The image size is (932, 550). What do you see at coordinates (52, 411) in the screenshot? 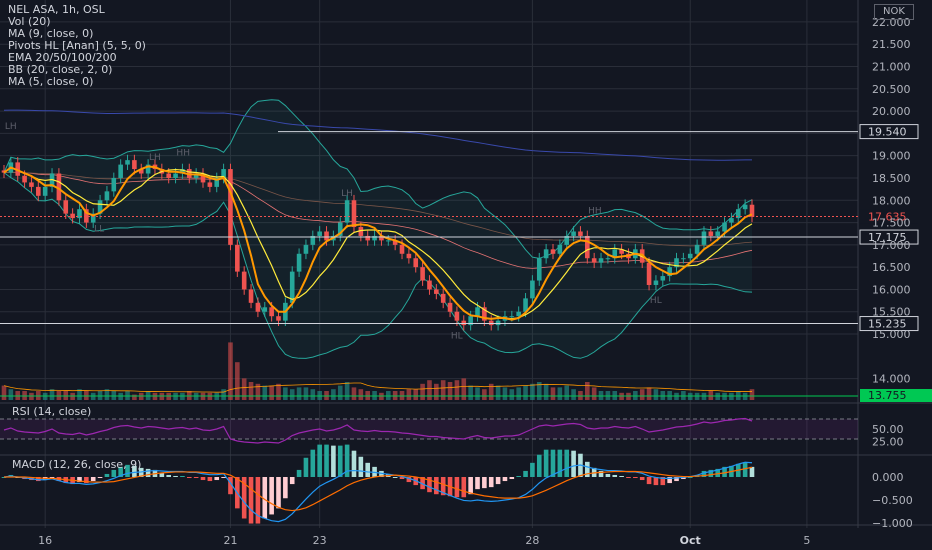
I see `rsi-title: RSI (14, close)` at bounding box center [52, 411].